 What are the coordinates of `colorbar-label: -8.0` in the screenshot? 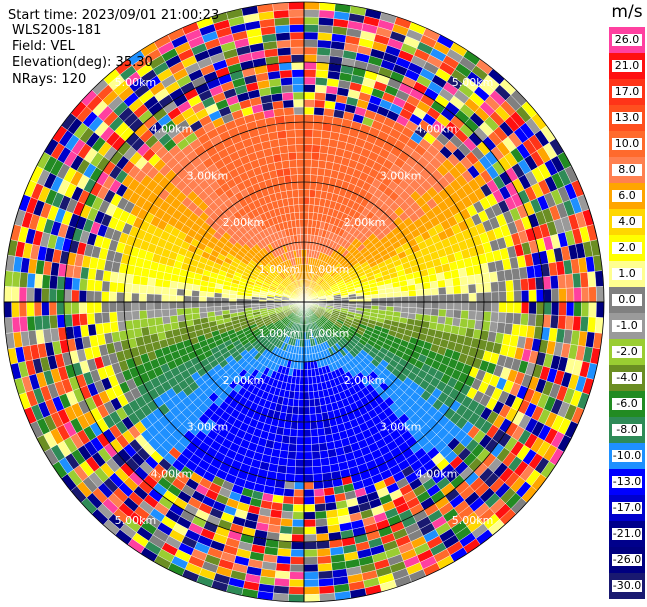 It's located at (626, 429).